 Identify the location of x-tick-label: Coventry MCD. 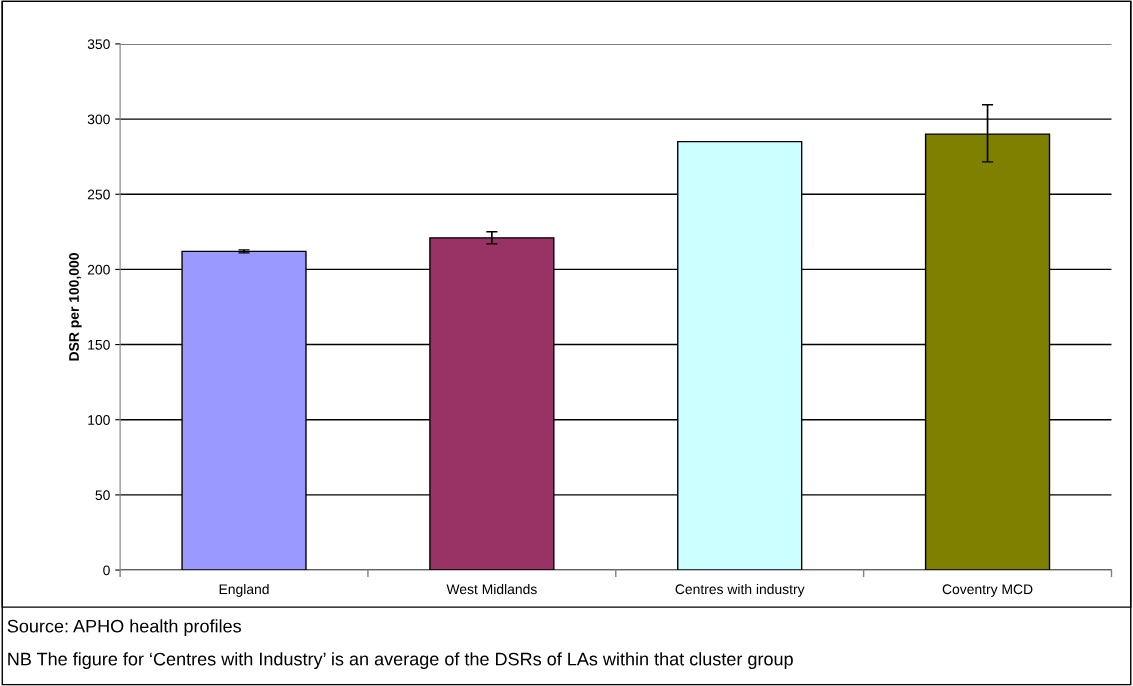
(987, 590).